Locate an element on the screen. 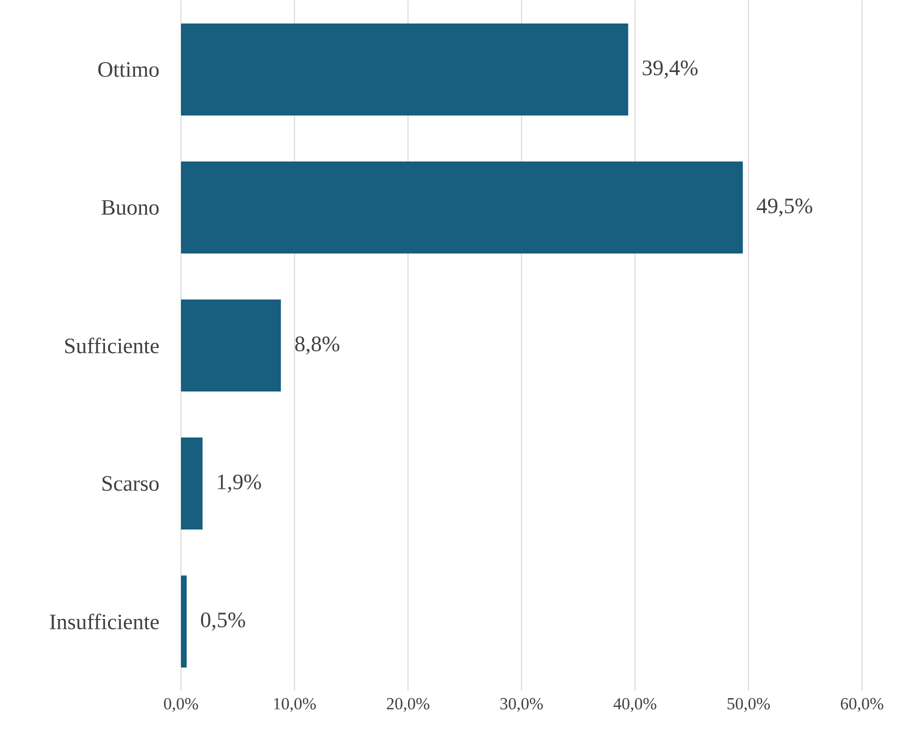  data-label: 49,5% is located at coordinates (784, 207).